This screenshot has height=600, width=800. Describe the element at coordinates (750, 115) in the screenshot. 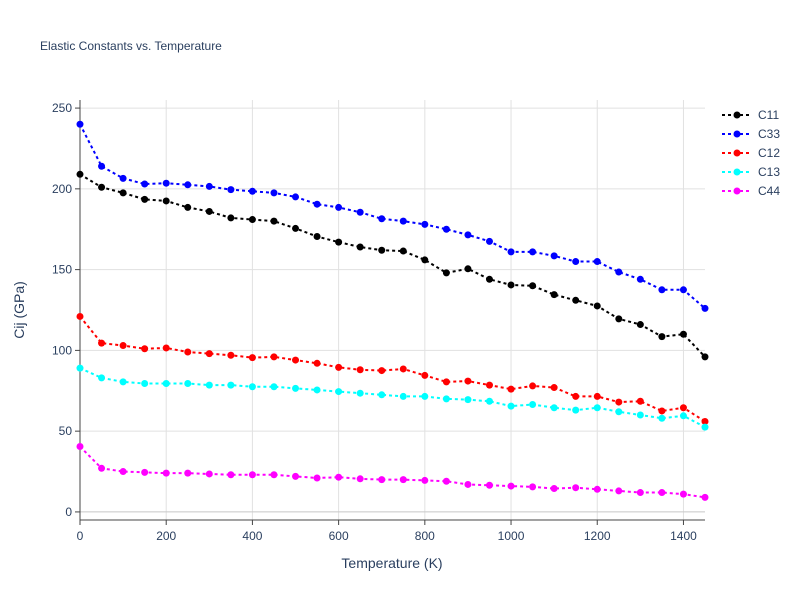

I see `legend-item-c11: C11` at that location.